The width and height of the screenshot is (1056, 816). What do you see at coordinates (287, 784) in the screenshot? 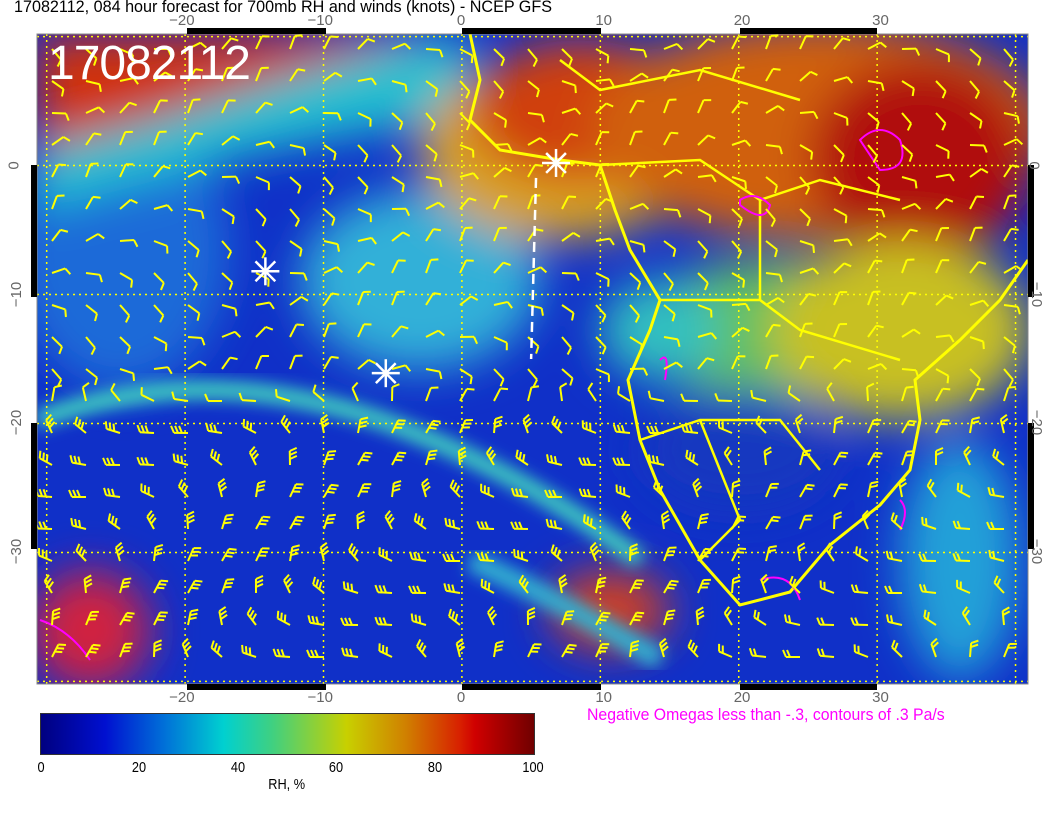
I see `colorbar-label: RH, %` at bounding box center [287, 784].